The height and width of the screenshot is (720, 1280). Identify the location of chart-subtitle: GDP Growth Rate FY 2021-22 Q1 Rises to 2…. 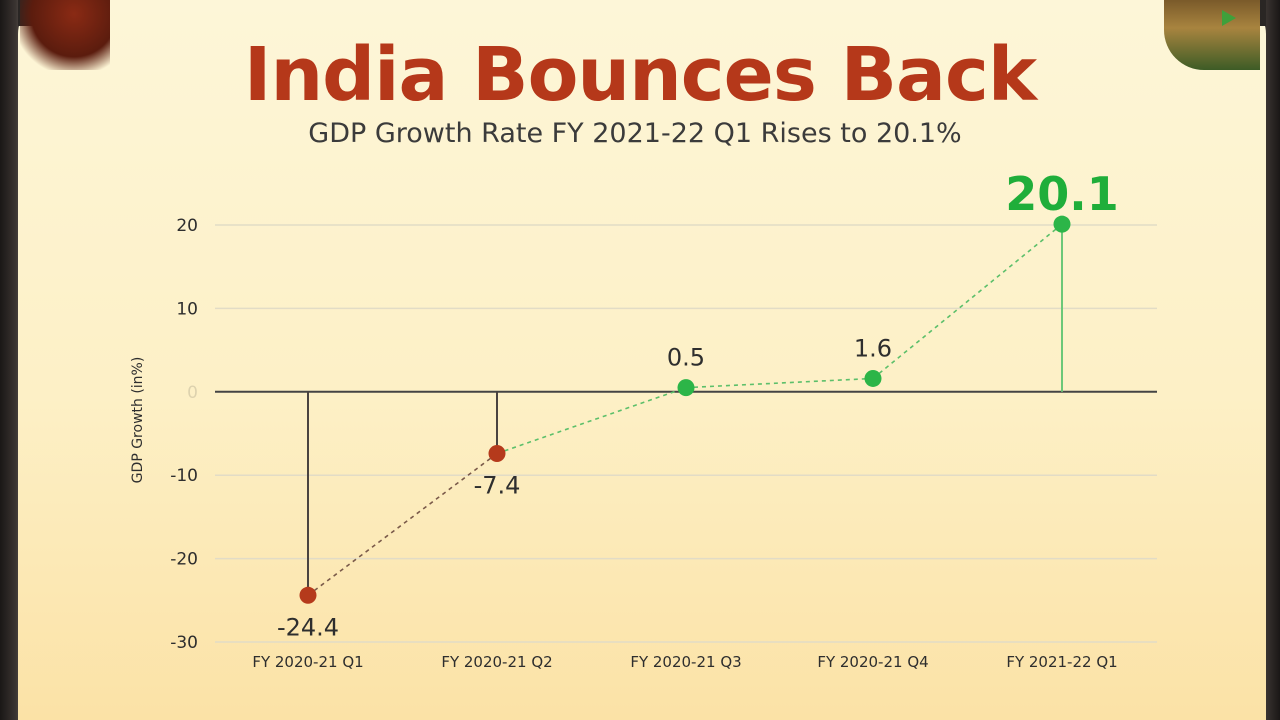
(635, 133).